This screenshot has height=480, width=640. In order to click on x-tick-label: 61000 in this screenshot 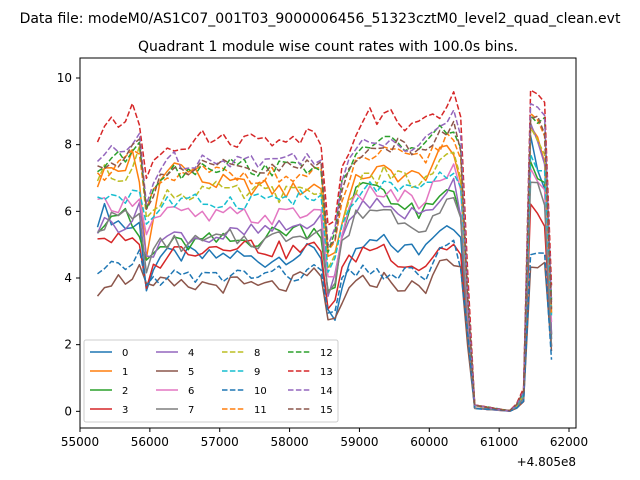, I will do `click(499, 442)`.